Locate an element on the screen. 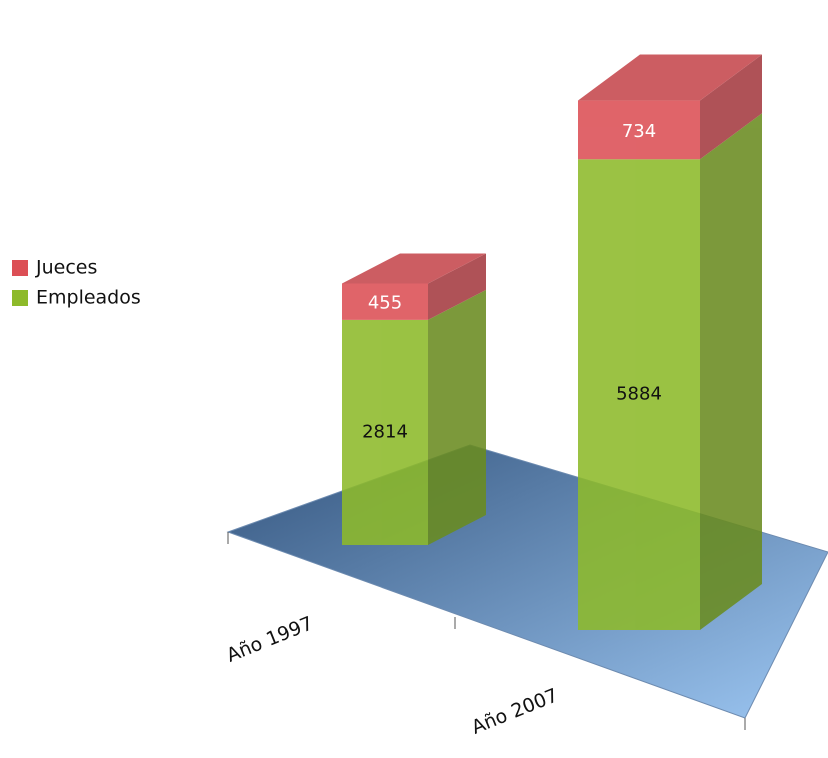 The width and height of the screenshot is (828, 758). data-label: 5884 is located at coordinates (639, 394).